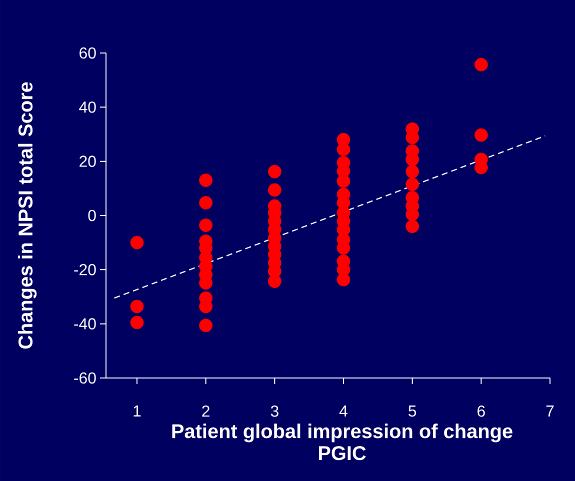 The image size is (575, 481). Describe the element at coordinates (87, 107) in the screenshot. I see `y-tick-label: 40` at that location.